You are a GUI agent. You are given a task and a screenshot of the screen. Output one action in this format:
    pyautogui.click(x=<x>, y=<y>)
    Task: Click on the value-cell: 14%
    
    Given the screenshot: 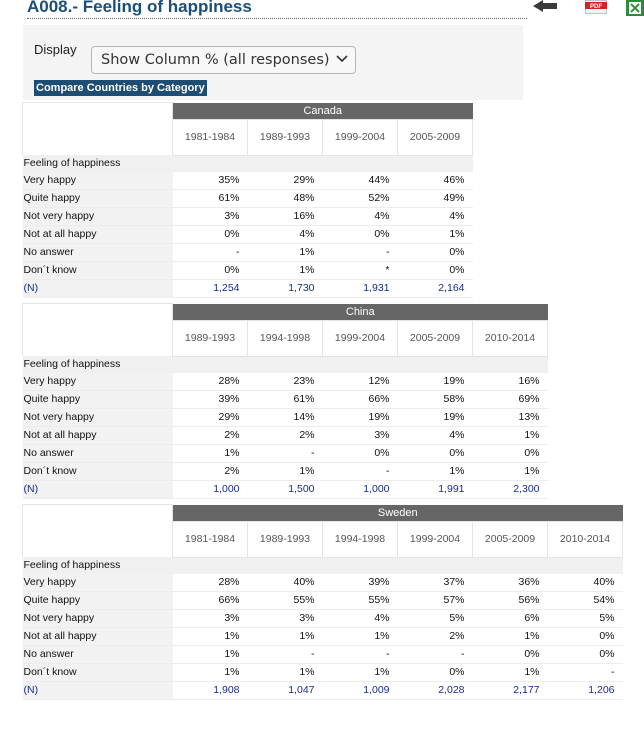 What is the action you would take?
    pyautogui.click(x=285, y=417)
    